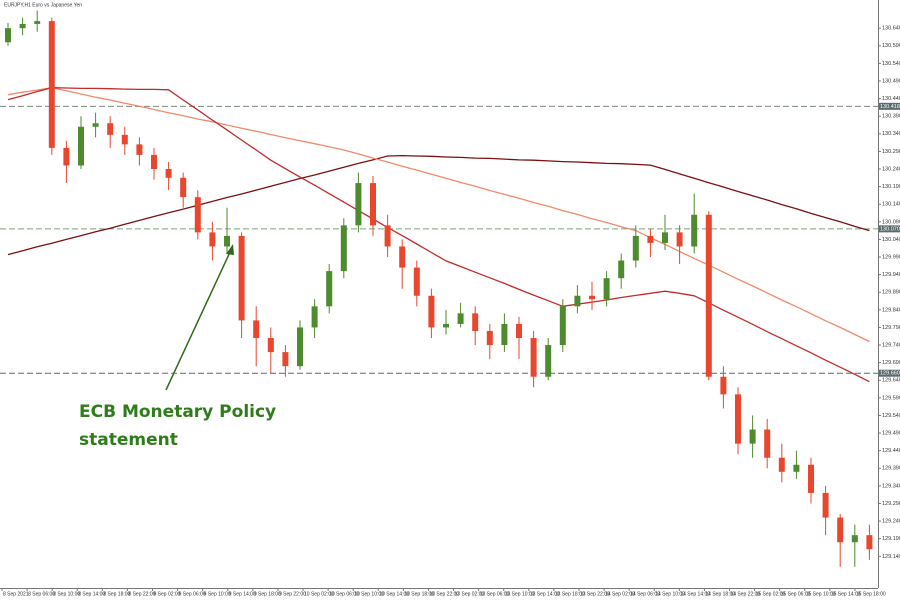 The image size is (900, 600). I want to click on y-tick-label: 129.440, so click(891, 451).